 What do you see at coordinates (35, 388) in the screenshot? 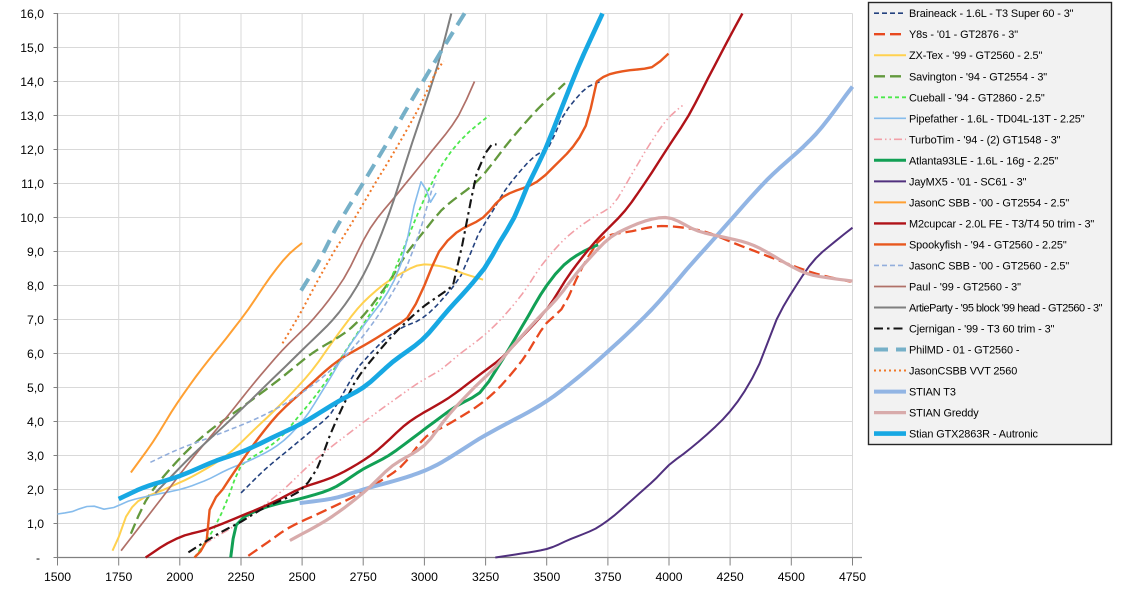
I see `svg-text: 5,0` at bounding box center [35, 388].